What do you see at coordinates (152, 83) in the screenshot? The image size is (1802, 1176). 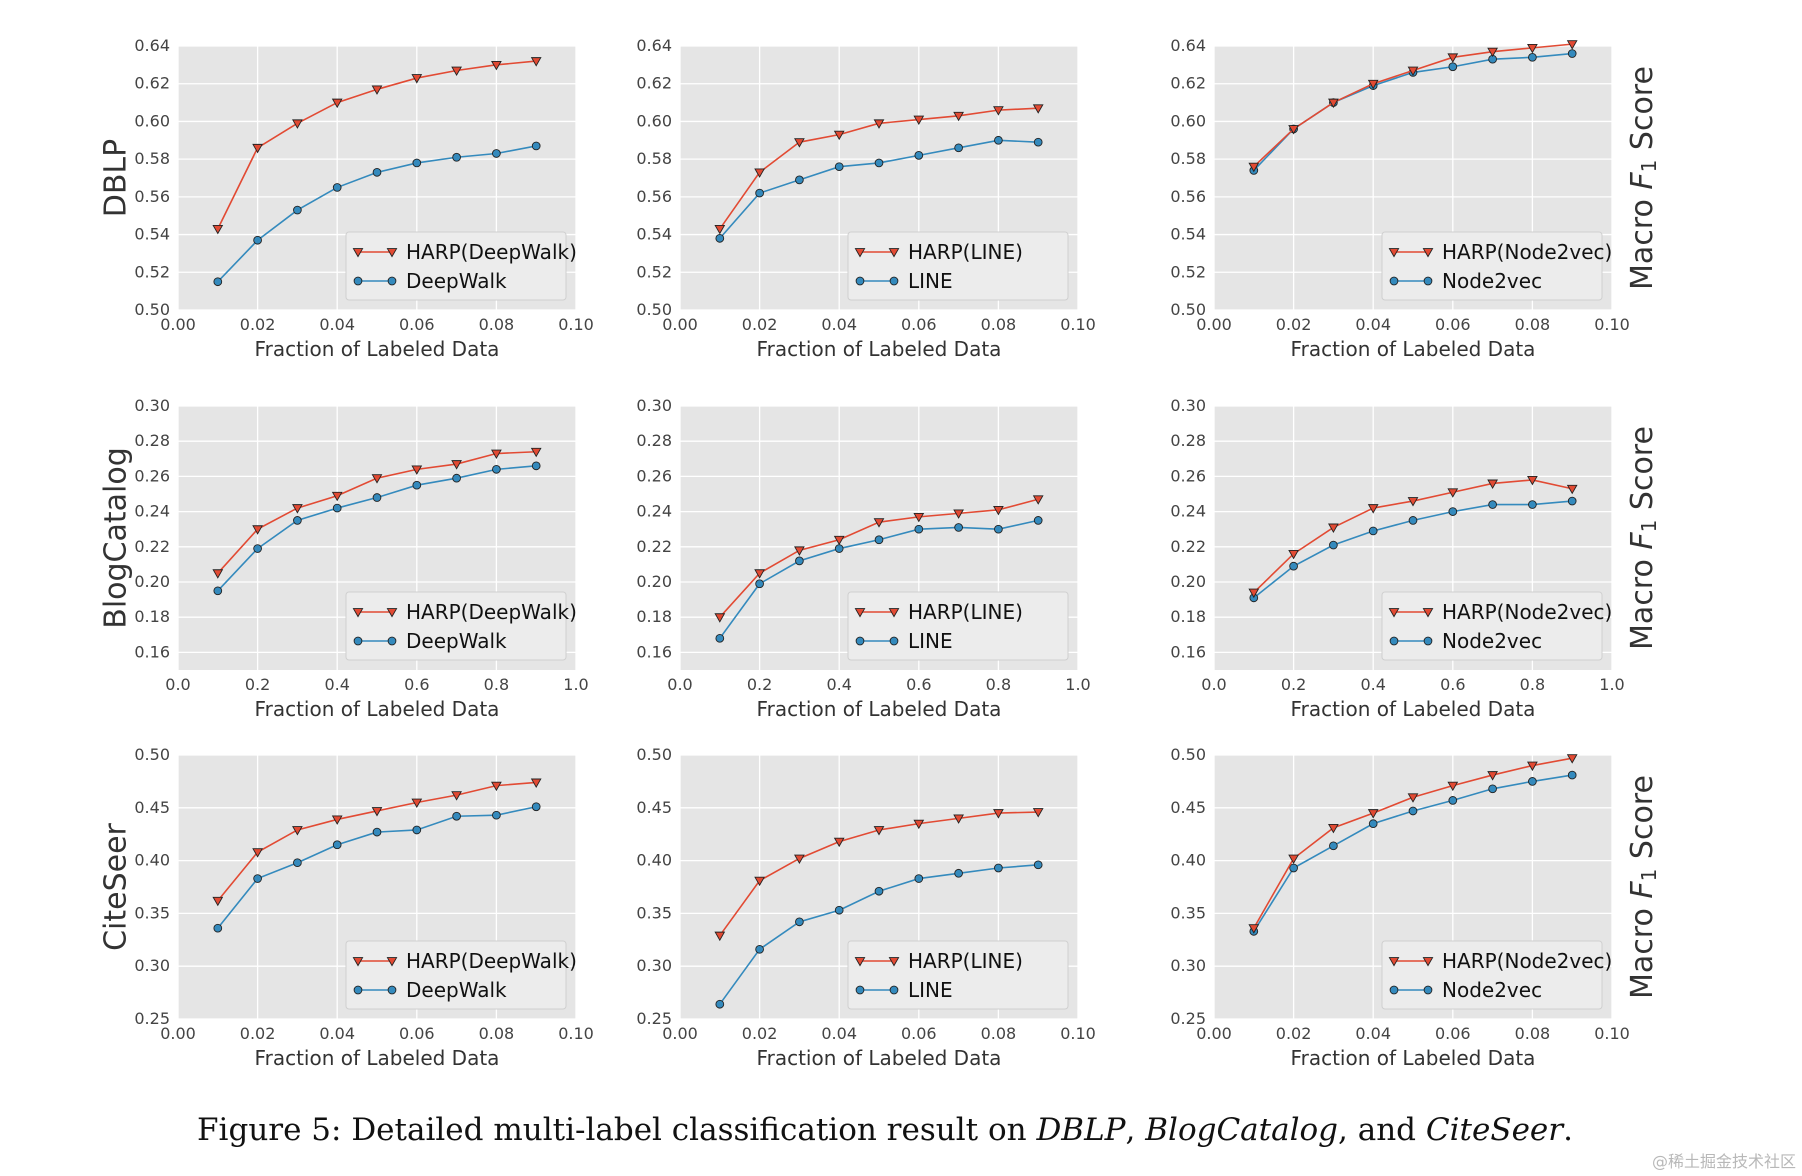 I see `y-tick-label: 0.62` at bounding box center [152, 83].